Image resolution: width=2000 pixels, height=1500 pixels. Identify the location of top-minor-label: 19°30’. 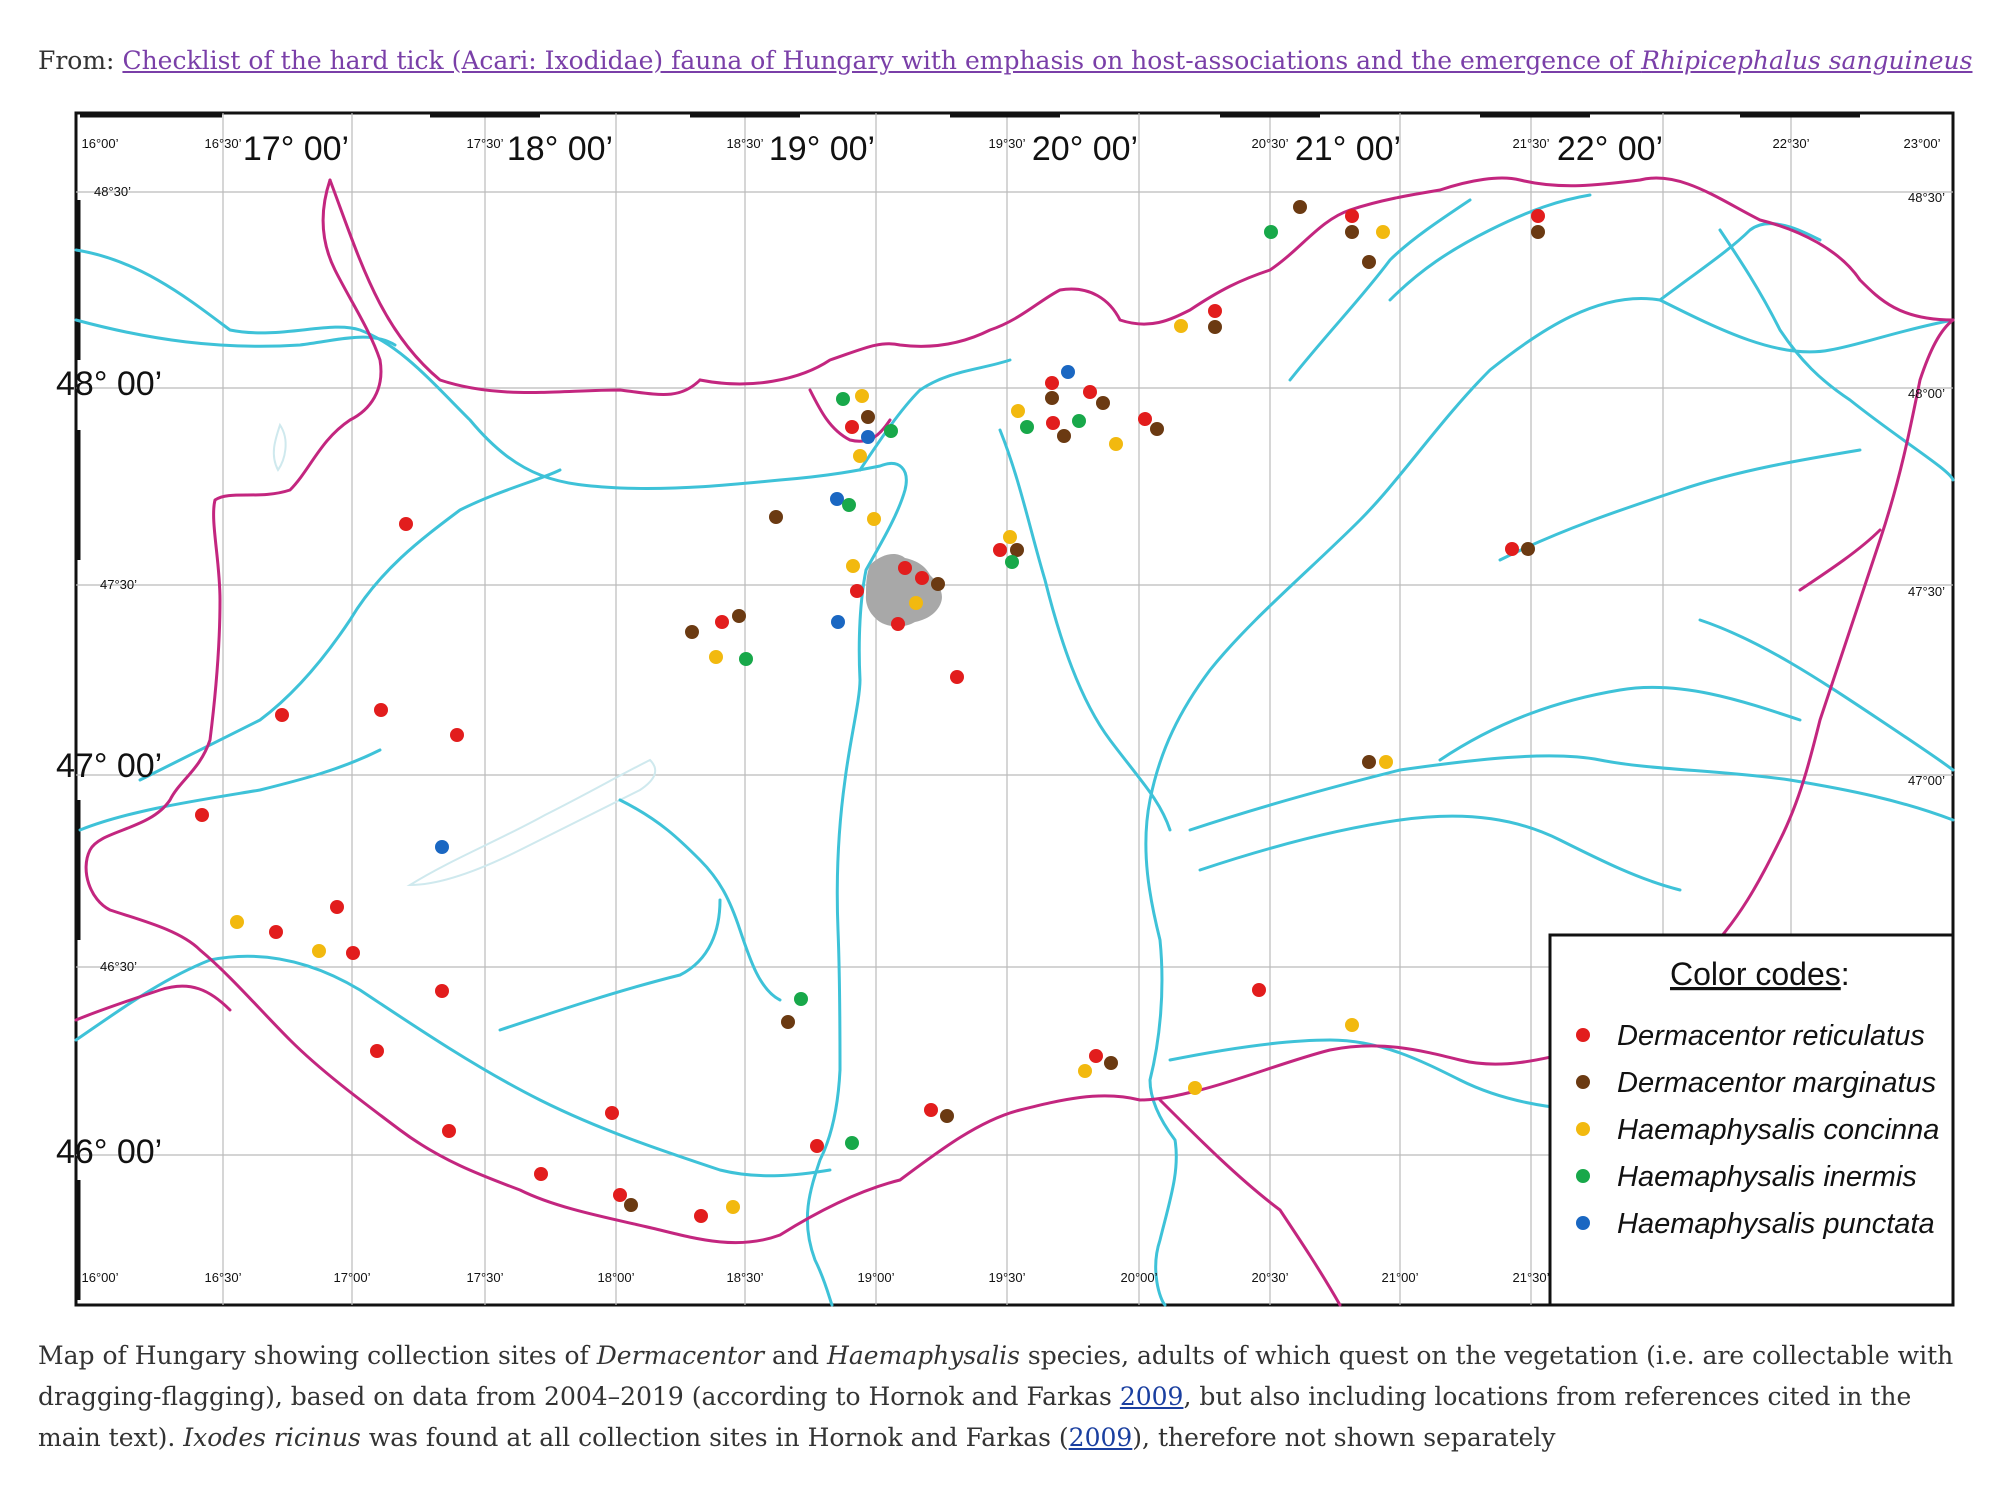
(1006, 143).